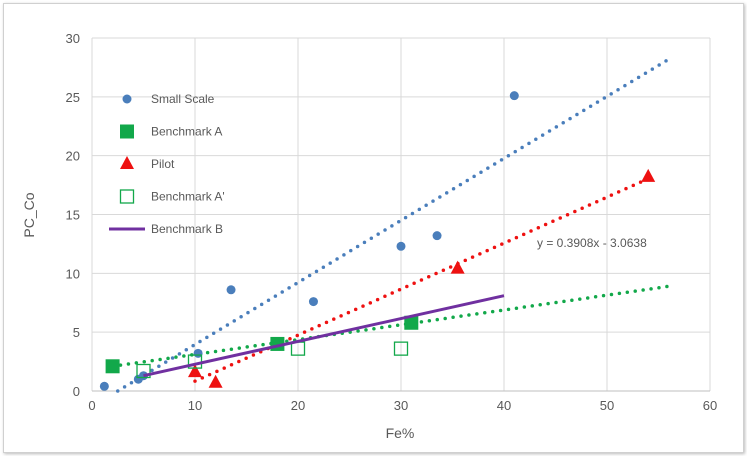 Image resolution: width=747 pixels, height=456 pixels. What do you see at coordinates (163, 164) in the screenshot?
I see `legend-label-pilot: Pilot` at bounding box center [163, 164].